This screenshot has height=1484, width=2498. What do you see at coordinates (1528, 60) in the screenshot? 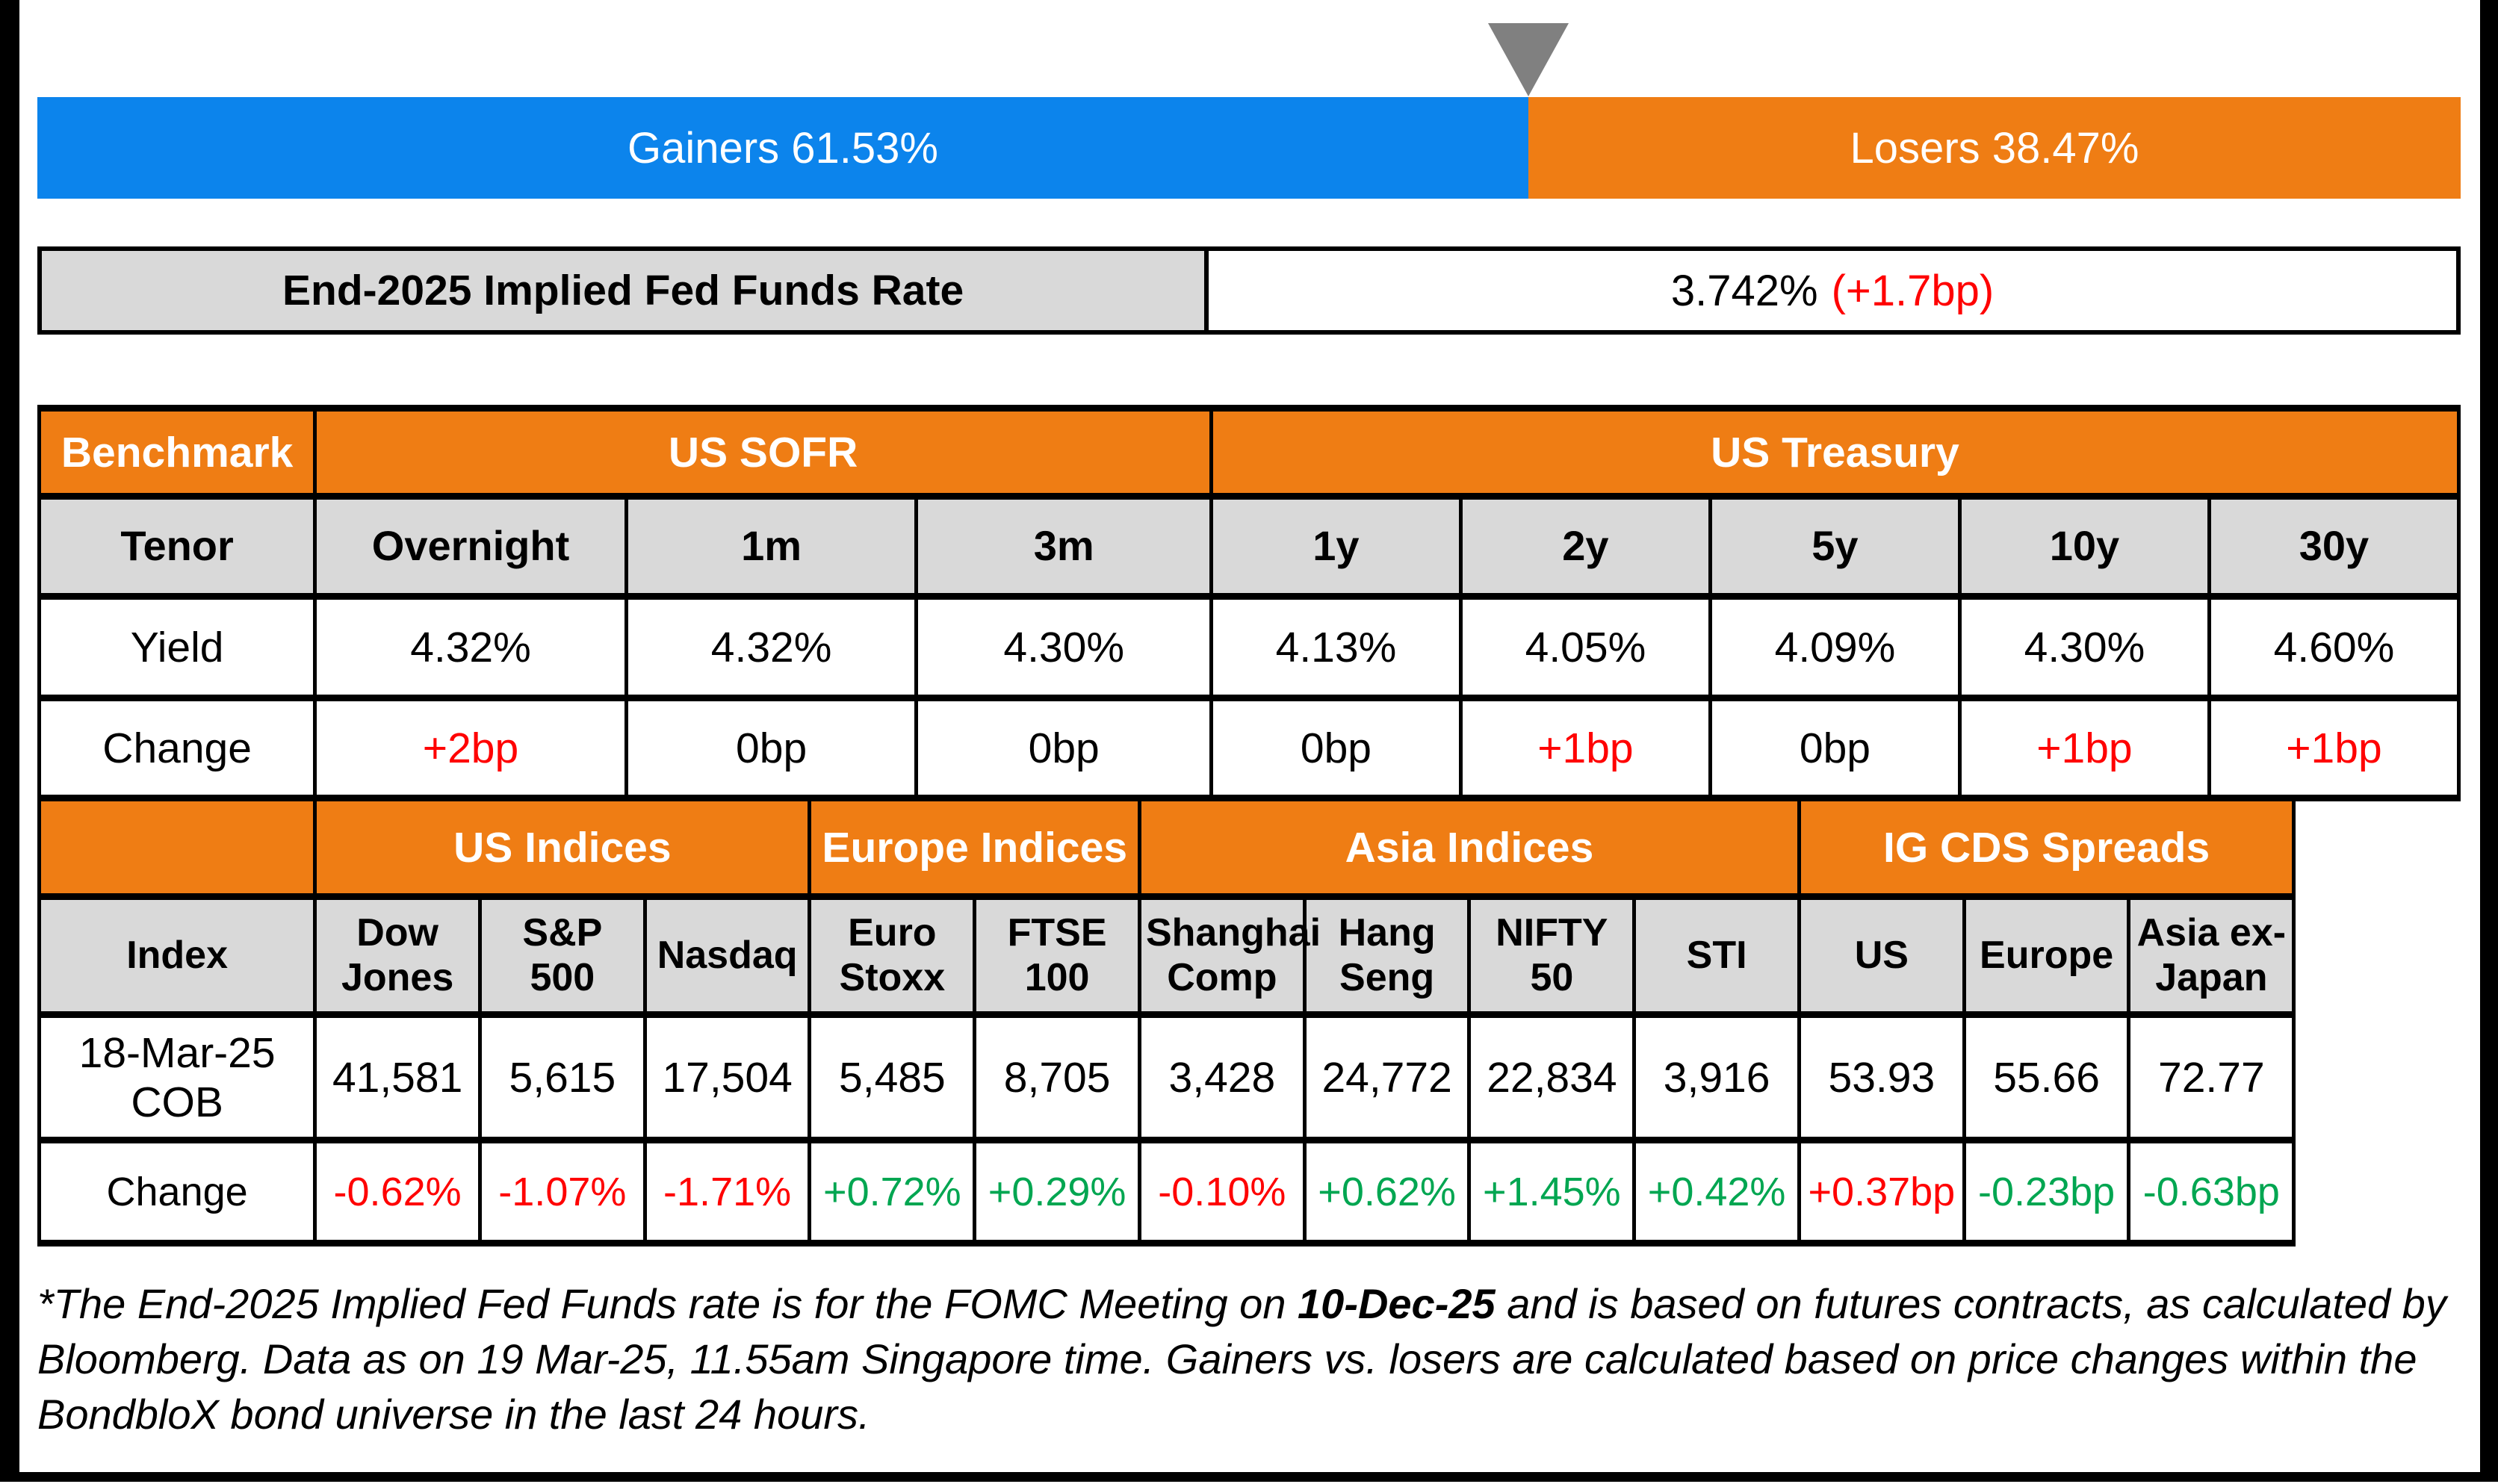
I see `boundary-marker-triangle-icon` at bounding box center [1528, 60].